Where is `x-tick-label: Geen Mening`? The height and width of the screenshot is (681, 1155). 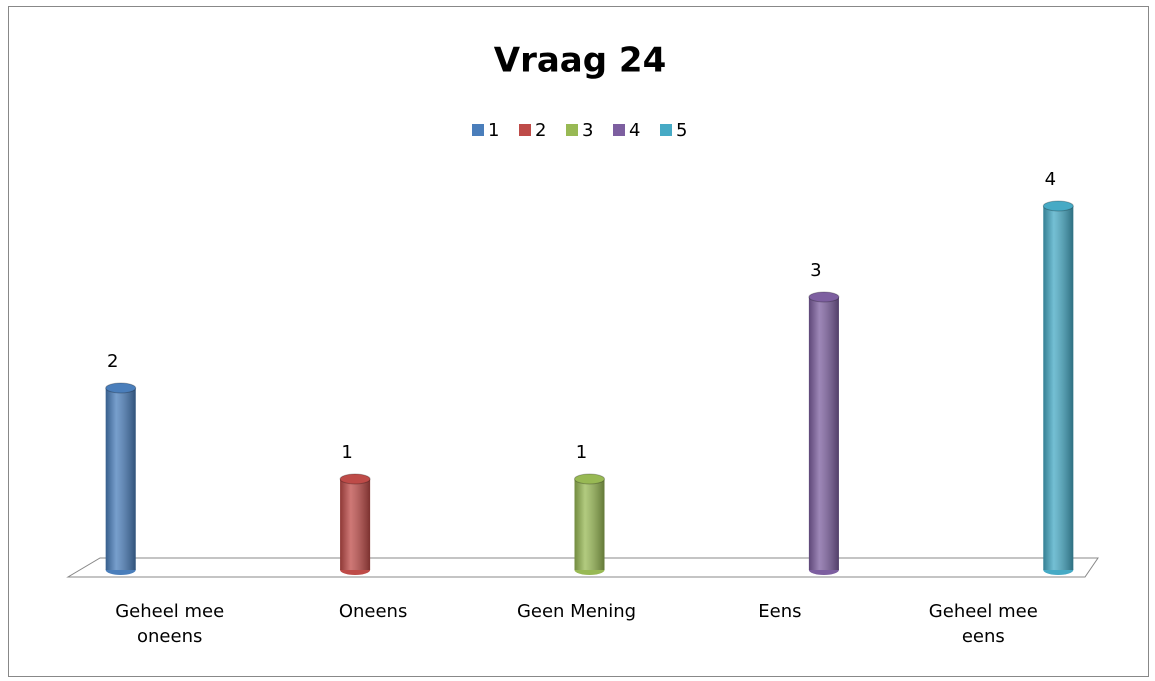 x-tick-label: Geen Mening is located at coordinates (576, 611).